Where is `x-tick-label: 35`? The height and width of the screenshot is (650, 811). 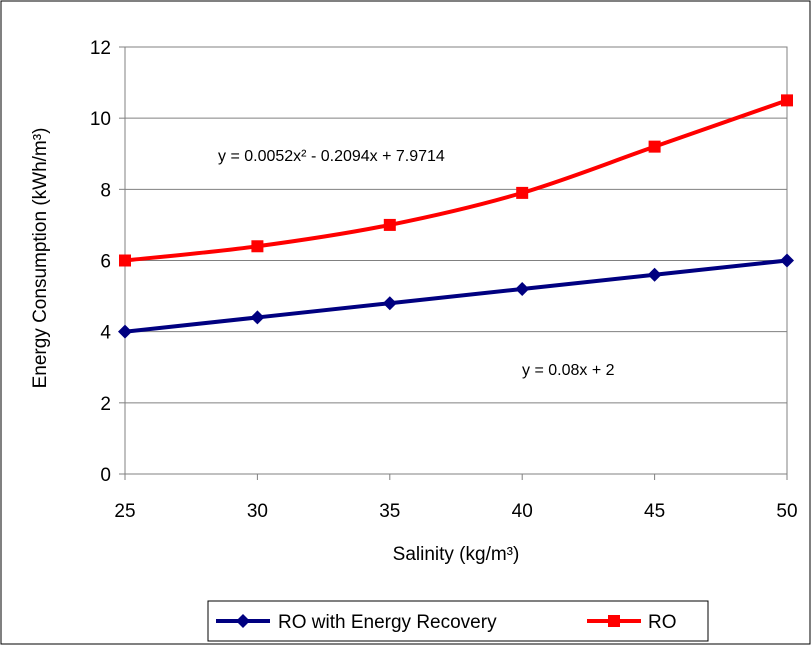
x-tick-label: 35 is located at coordinates (389, 511).